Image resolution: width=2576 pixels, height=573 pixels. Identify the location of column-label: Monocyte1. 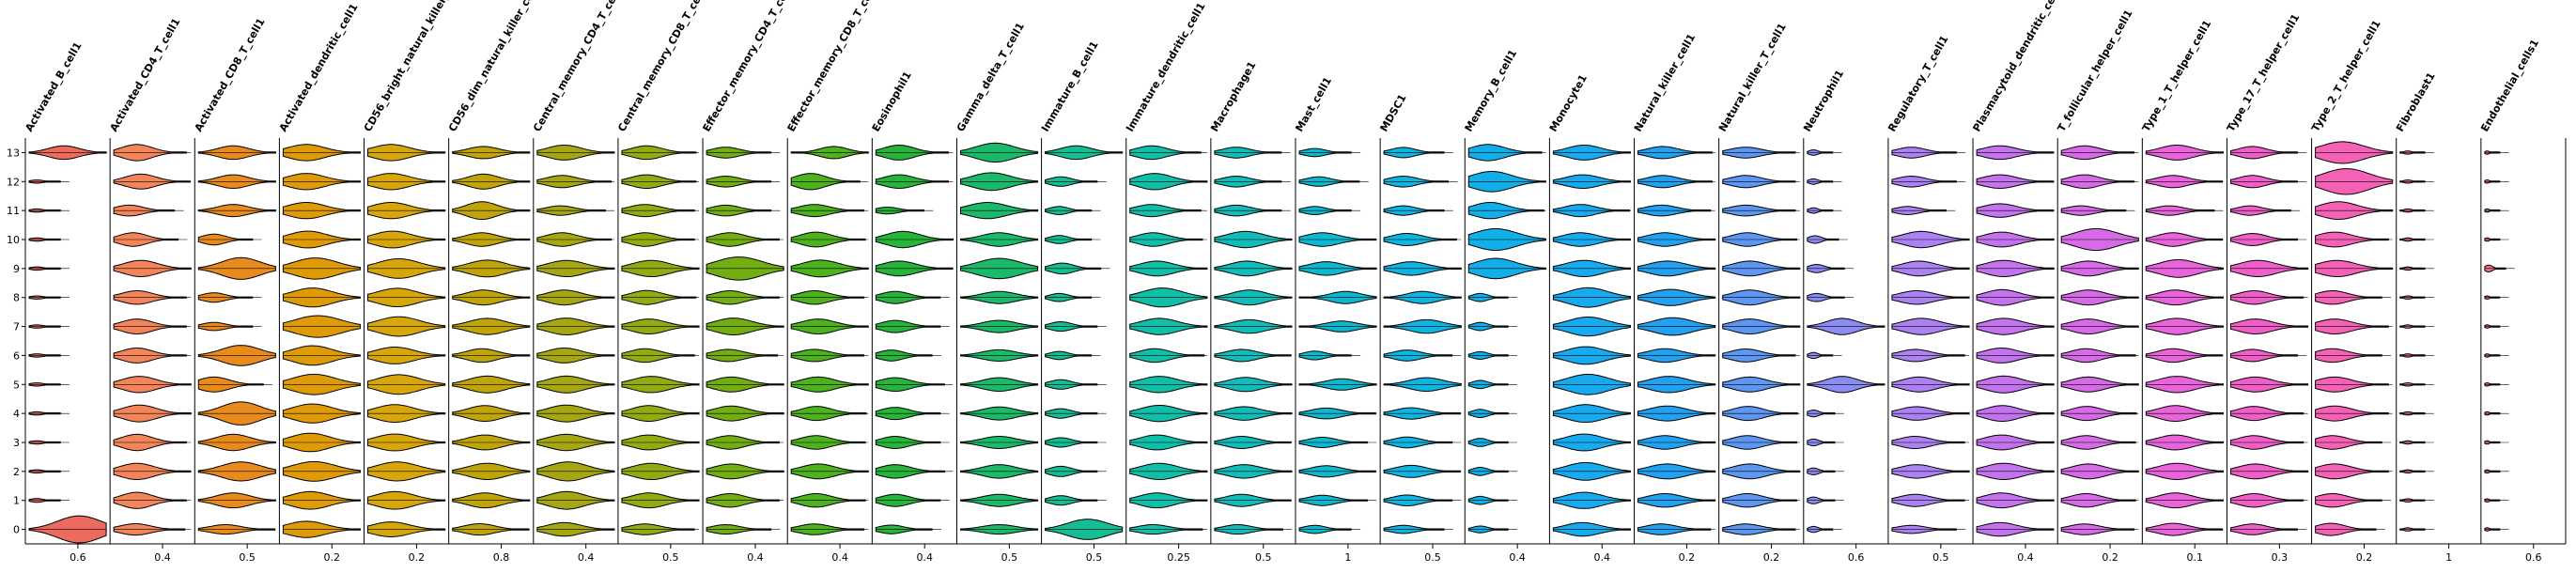
(1568, 102).